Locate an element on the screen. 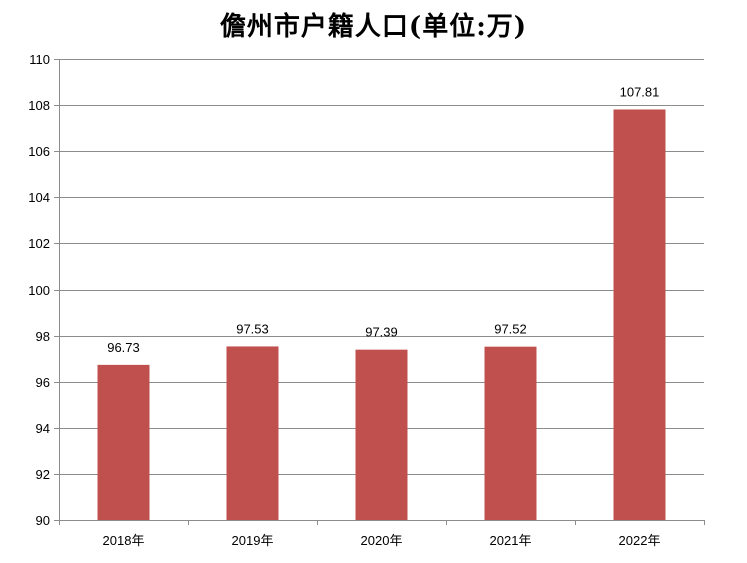  data-label: 96.73 is located at coordinates (123, 347).